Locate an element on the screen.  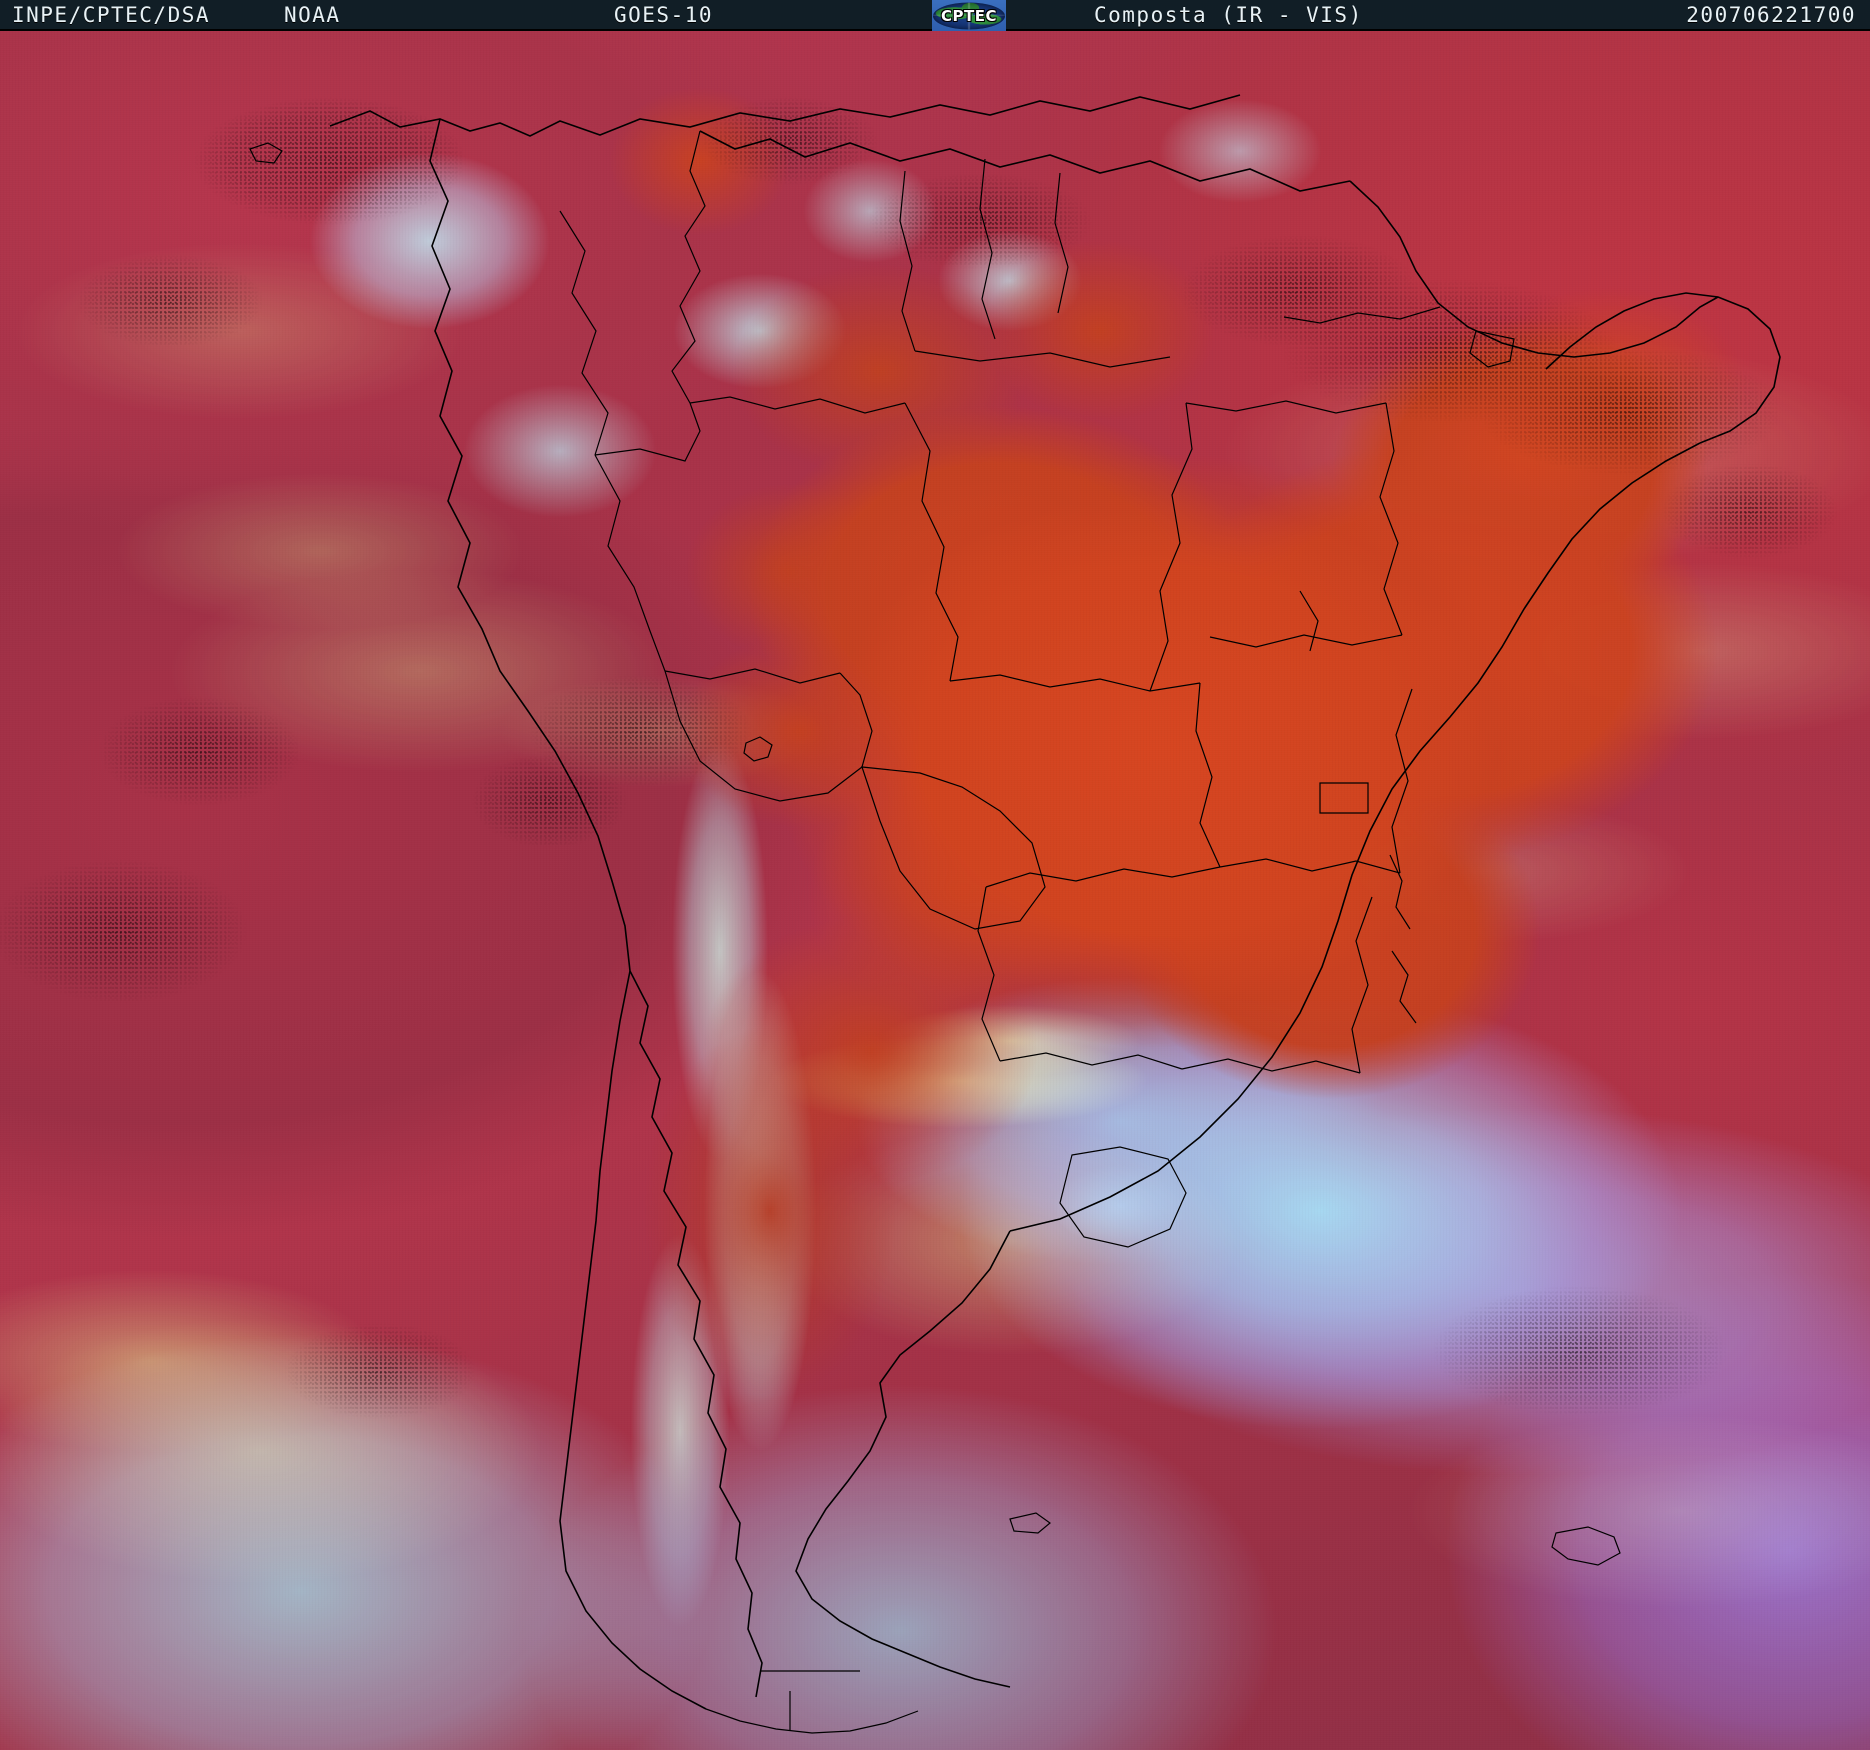
timestamp-label: 200706221700 is located at coordinates (1771, 15).